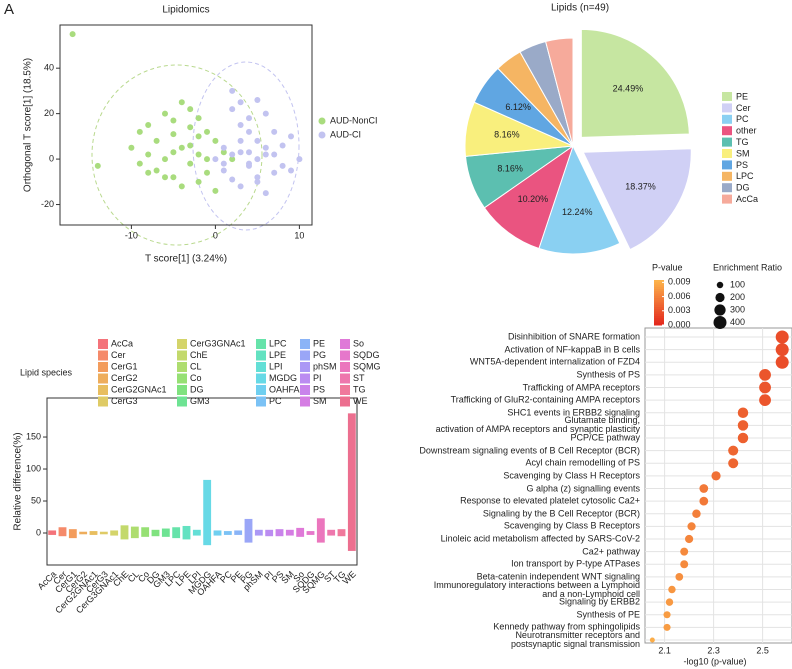  Describe the element at coordinates (118, 355) in the screenshot. I see `legend-label: Cer` at that location.